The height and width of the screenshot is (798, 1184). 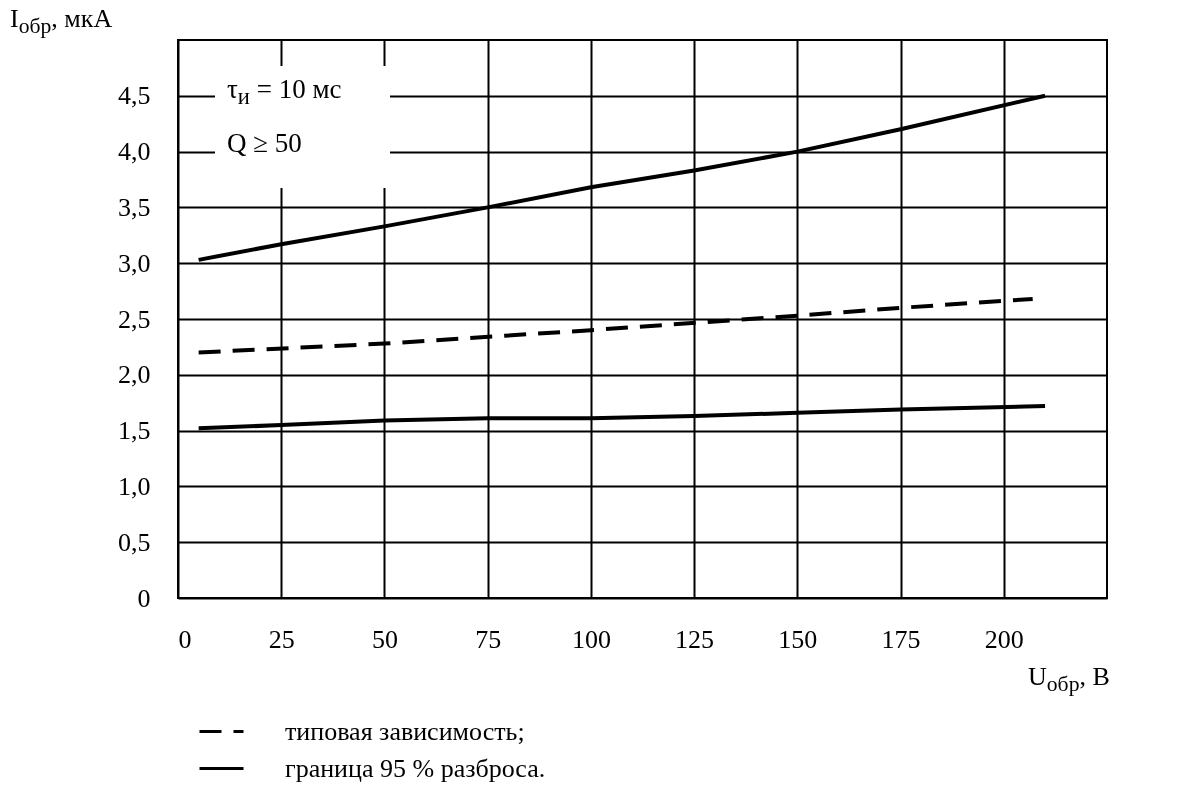 I want to click on x-tick-label: 100, so click(x=591, y=639).